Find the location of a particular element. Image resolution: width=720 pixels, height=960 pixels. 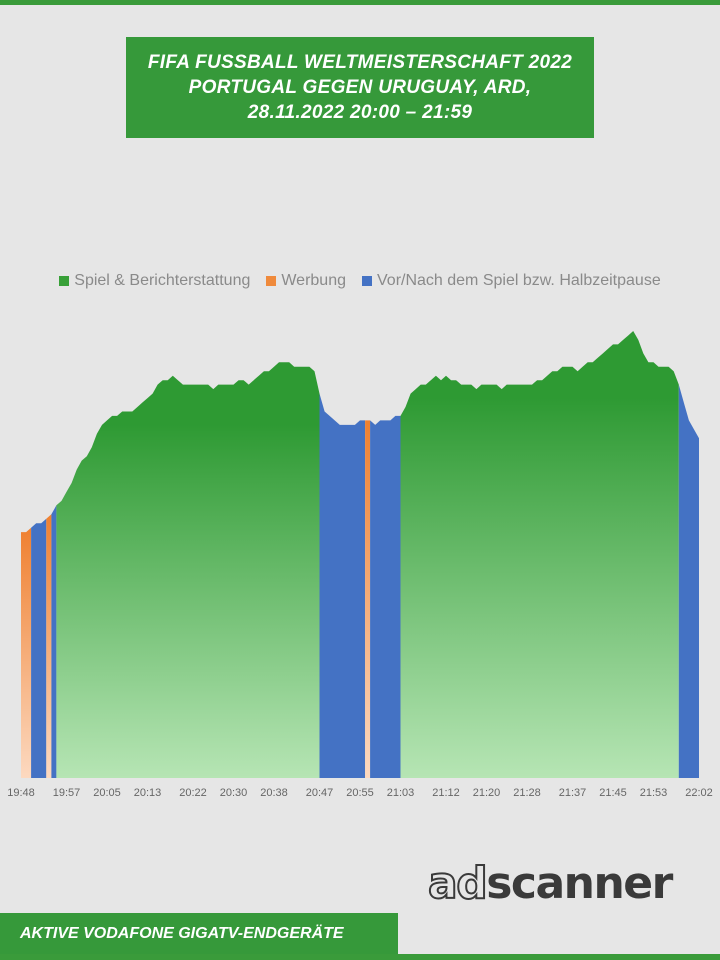

x-tick-label: 21:28 is located at coordinates (527, 793).